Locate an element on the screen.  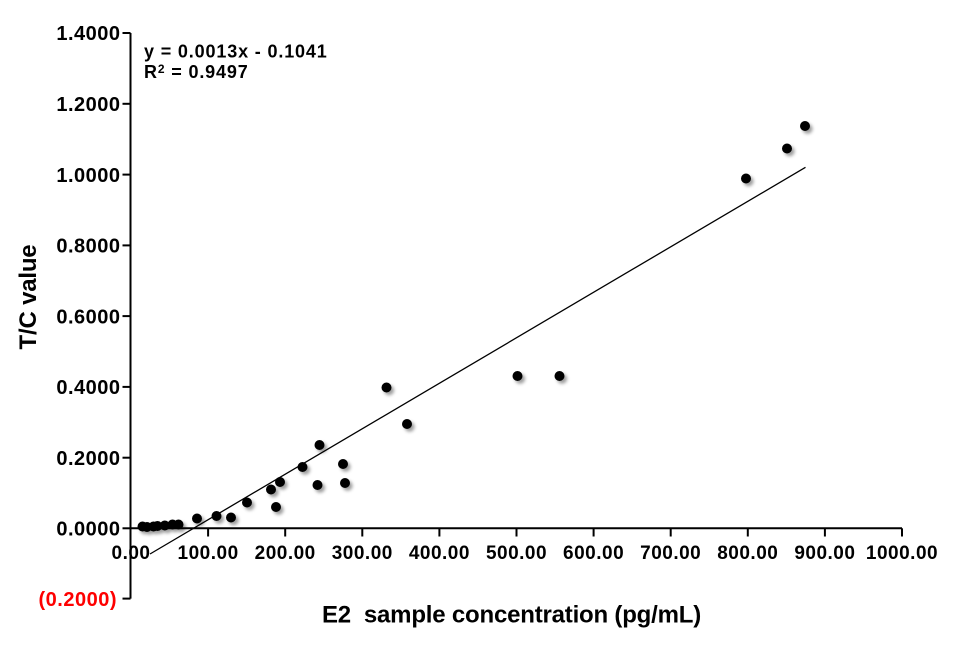
svg-text: 100.00 is located at coordinates (208, 553).